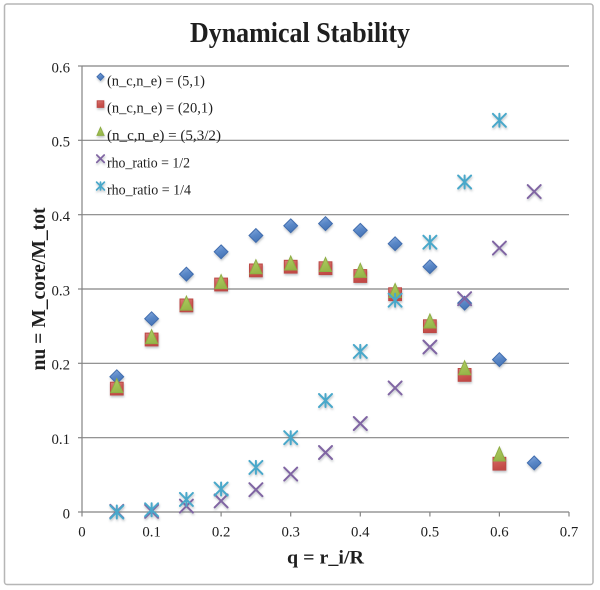 The height and width of the screenshot is (590, 600). Describe the element at coordinates (164, 136) in the screenshot. I see `svg-text: (n_c,n_e) = (5,3/2)` at that location.